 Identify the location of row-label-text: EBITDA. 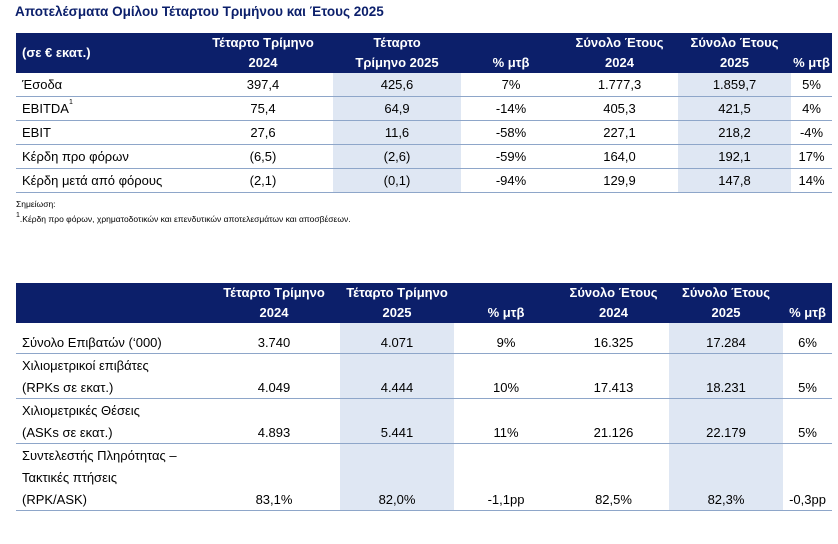
(45, 108).